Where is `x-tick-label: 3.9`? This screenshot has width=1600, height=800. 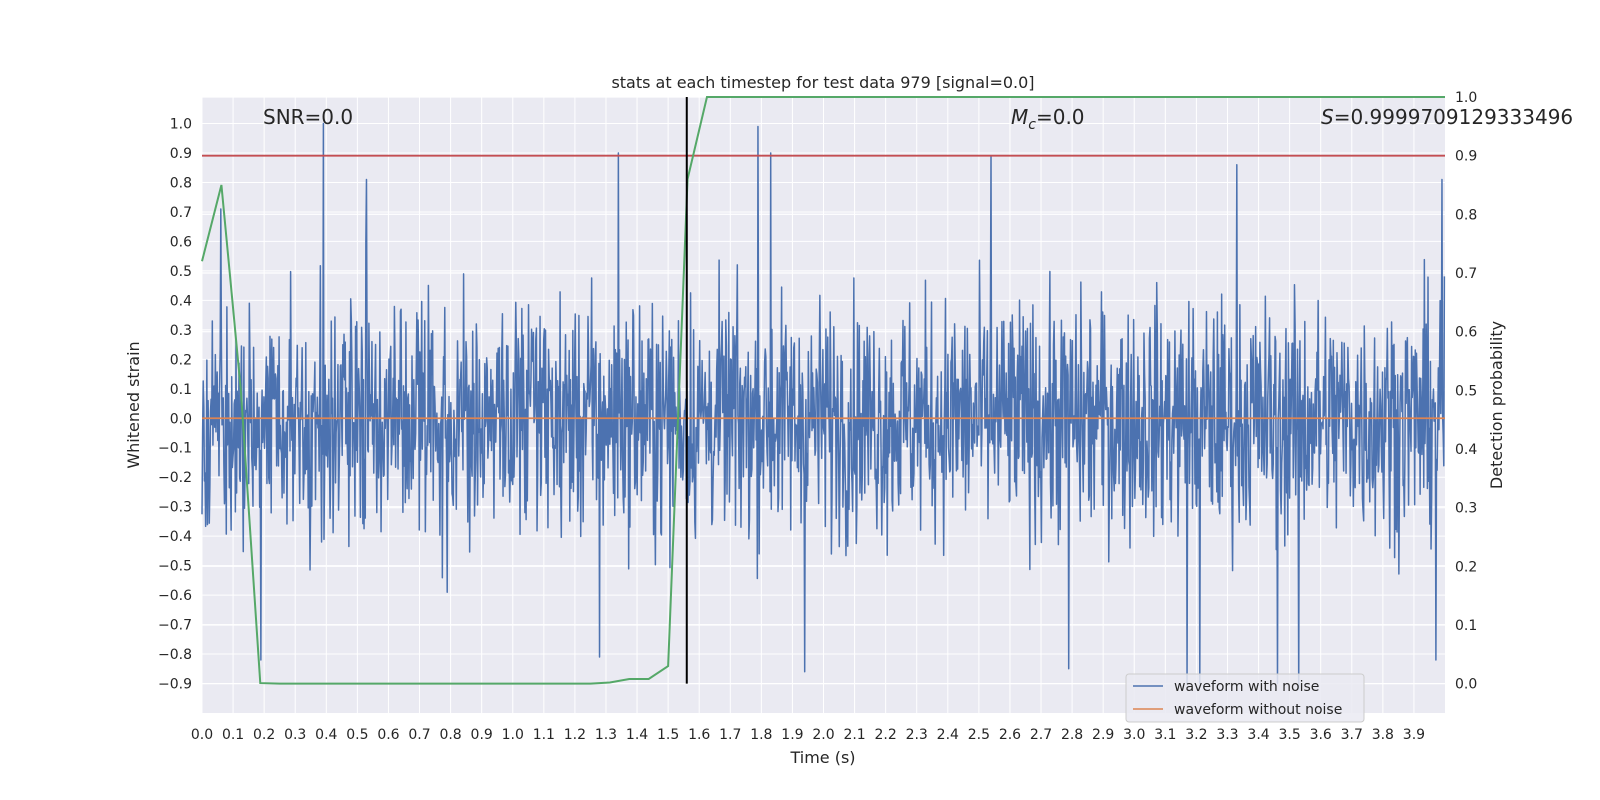 x-tick-label: 3.9 is located at coordinates (1414, 735).